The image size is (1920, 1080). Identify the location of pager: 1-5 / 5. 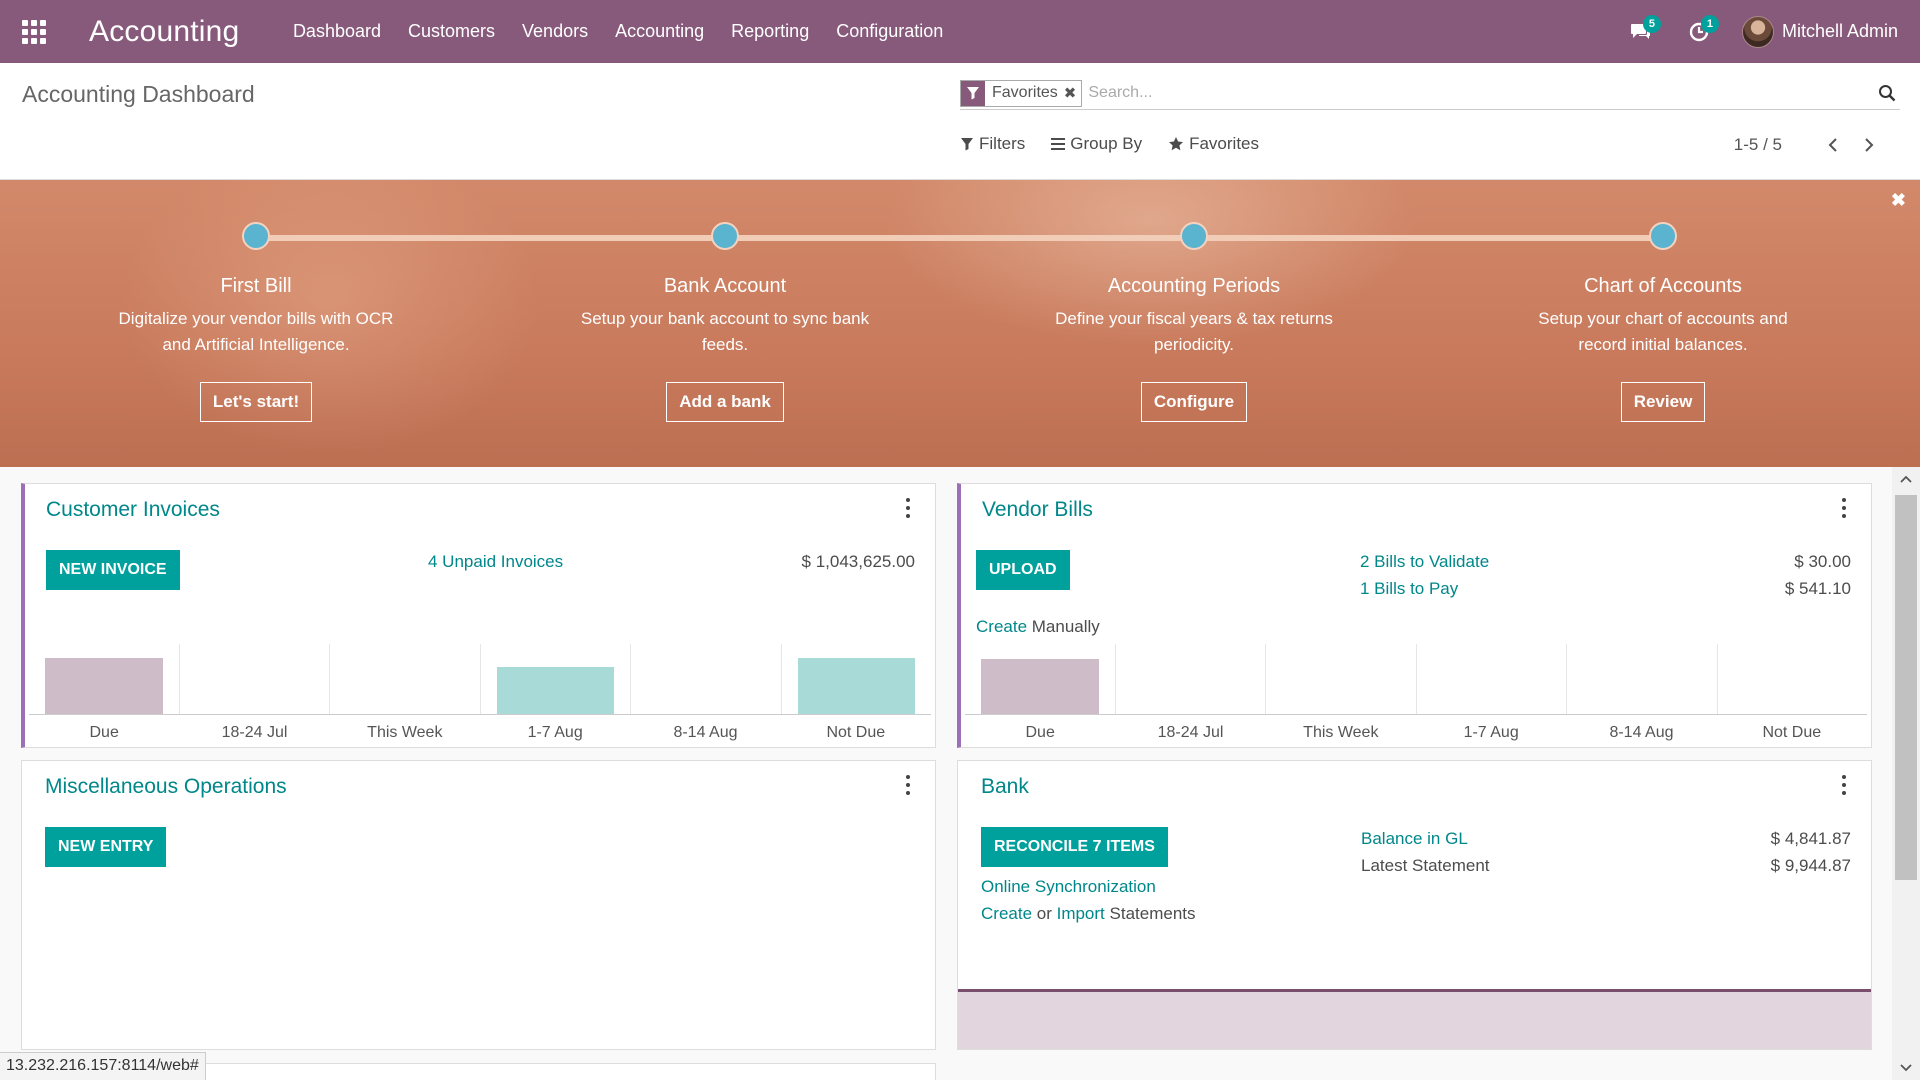
(1807, 145).